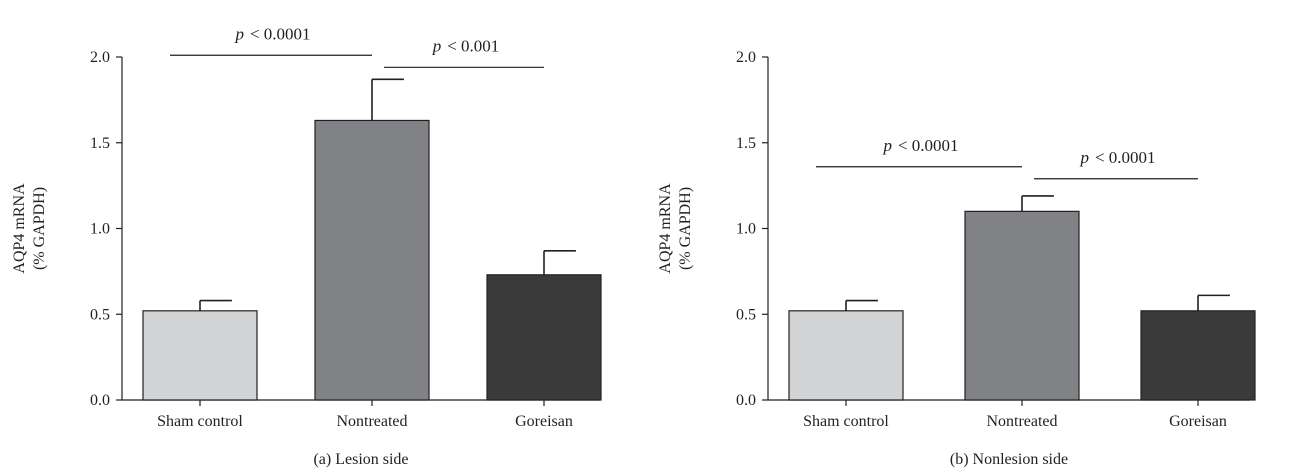 This screenshot has width=1290, height=474. What do you see at coordinates (1009, 459) in the screenshot?
I see `panel-caption: (b) Nonlesion side` at bounding box center [1009, 459].